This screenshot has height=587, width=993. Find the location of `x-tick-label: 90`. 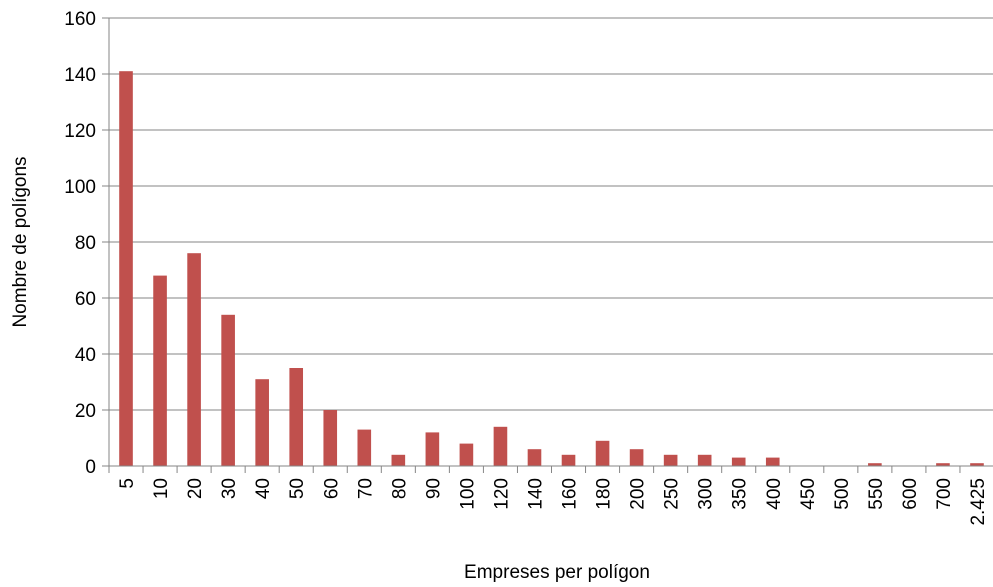

x-tick-label: 90 is located at coordinates (433, 488).